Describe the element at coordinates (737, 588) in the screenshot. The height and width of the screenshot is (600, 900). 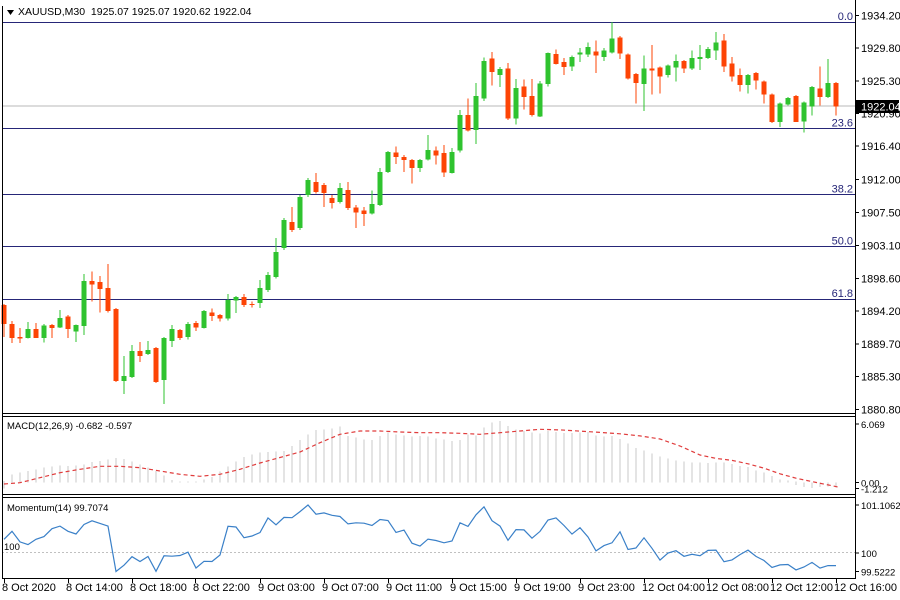
I see `svg-text: 12 Oct 08:00` at that location.